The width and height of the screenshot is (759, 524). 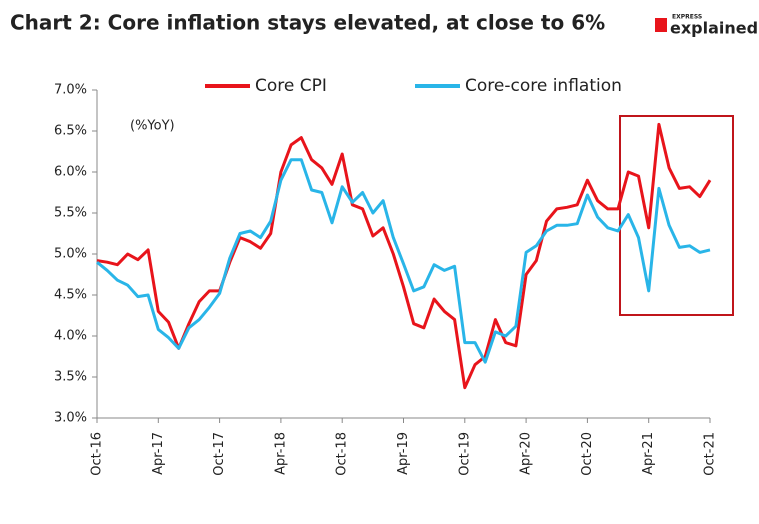 What do you see at coordinates (70, 295) in the screenshot?
I see `y-tick-label: 4.5%` at bounding box center [70, 295].